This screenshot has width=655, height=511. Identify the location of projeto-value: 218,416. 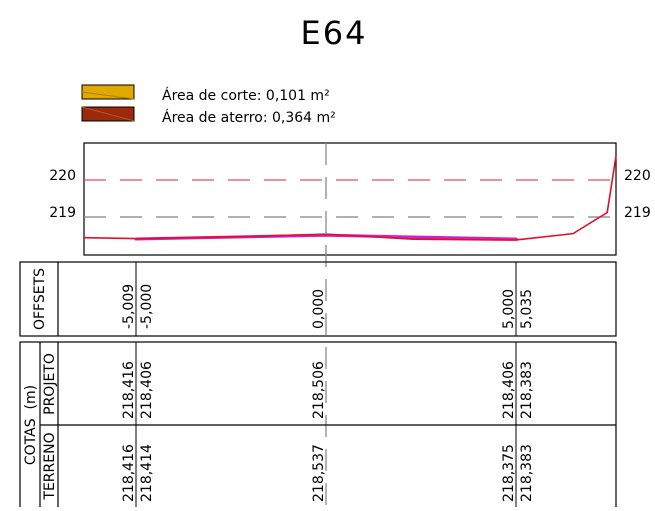
(129, 390).